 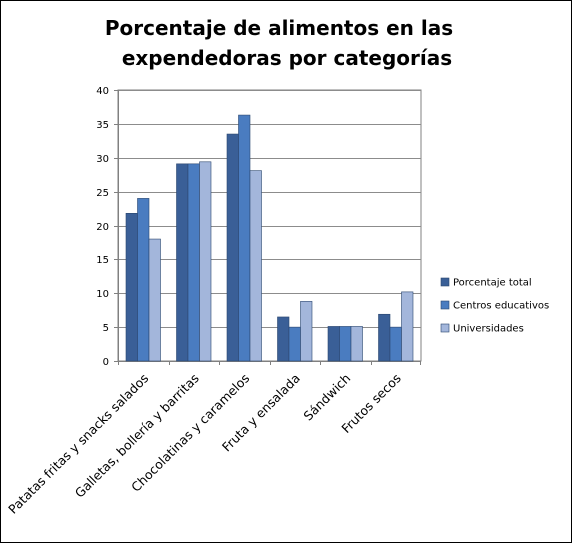 What do you see at coordinates (287, 58) in the screenshot?
I see `chart-title-line-2: expendedoras por categorías` at bounding box center [287, 58].